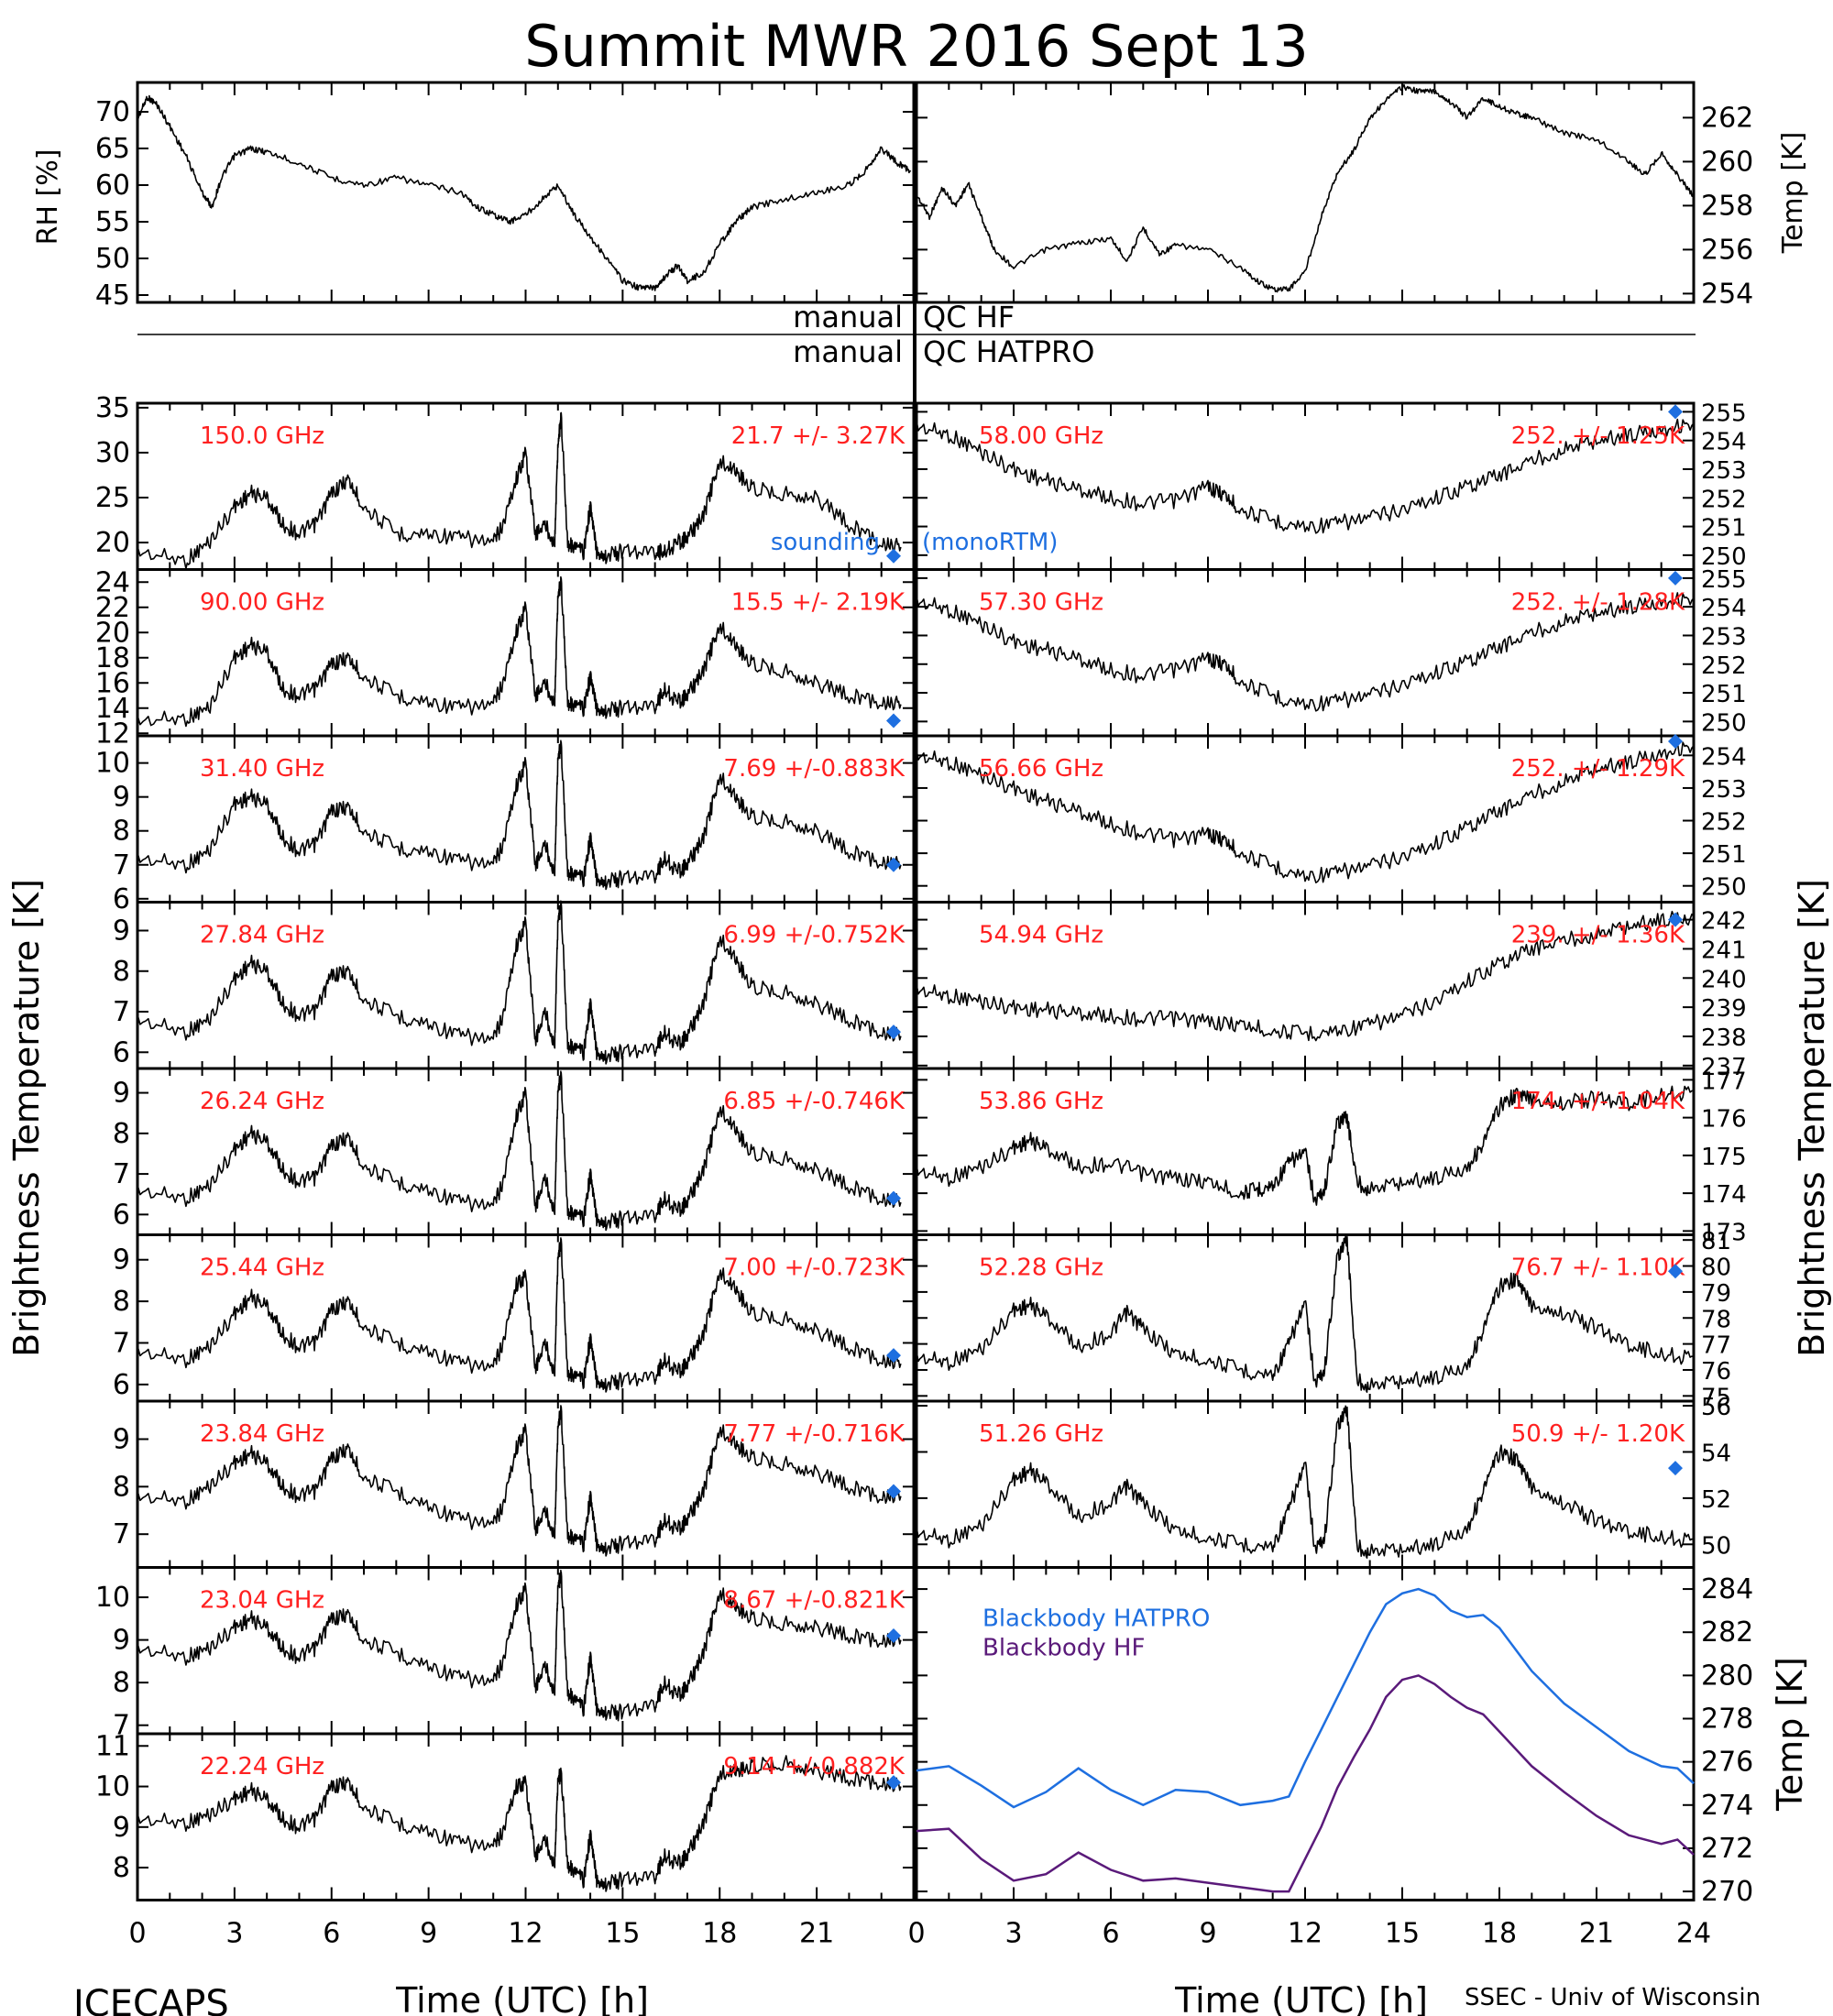  Describe the element at coordinates (825, 542) in the screenshot. I see `sounding-label: sounding` at that location.